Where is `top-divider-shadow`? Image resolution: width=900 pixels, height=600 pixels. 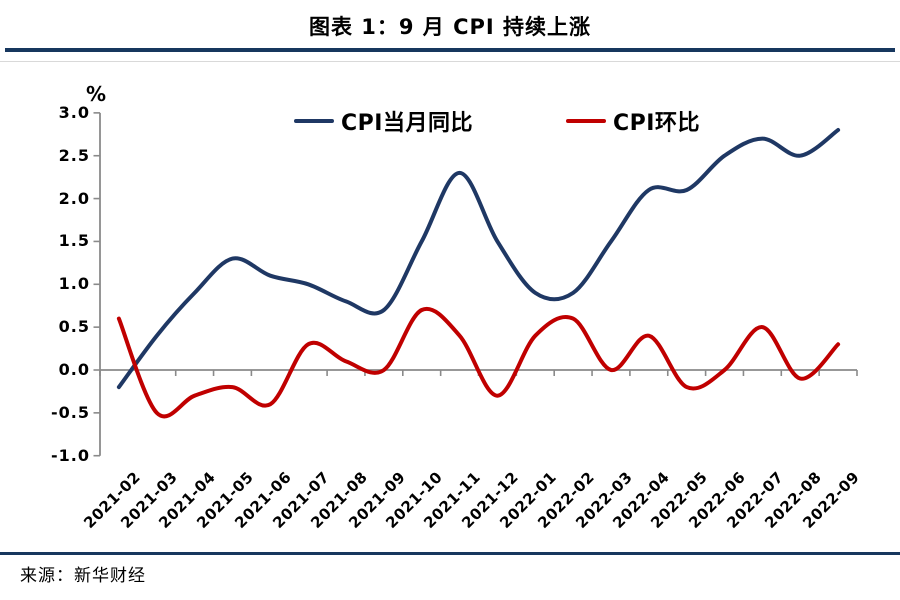
top-divider-shadow is located at coordinates (450, 61).